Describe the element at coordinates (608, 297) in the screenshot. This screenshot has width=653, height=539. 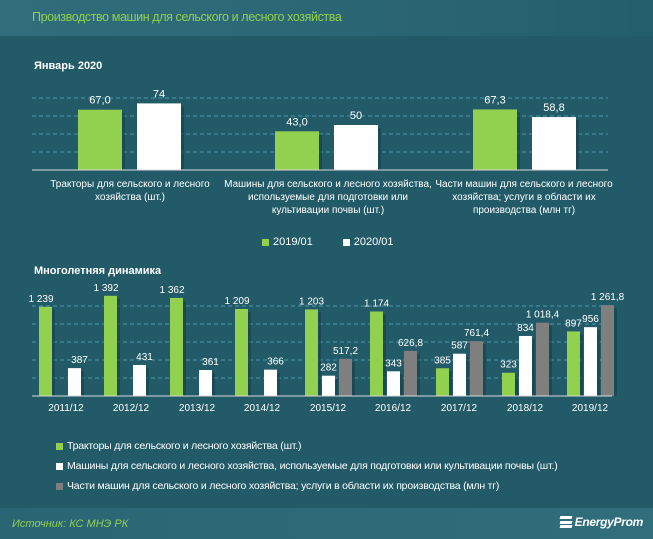
I see `data-label: 1 261,8` at that location.